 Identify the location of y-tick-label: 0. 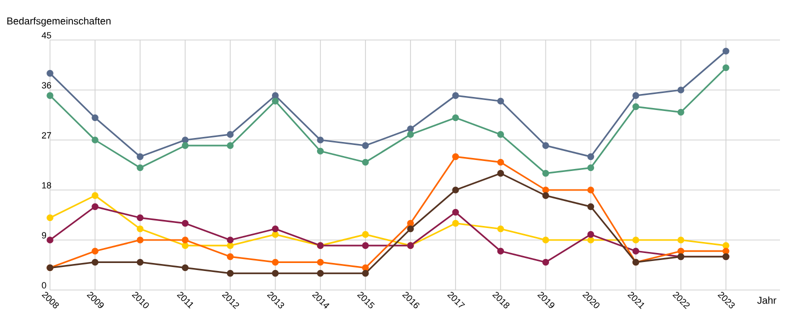
(44, 285).